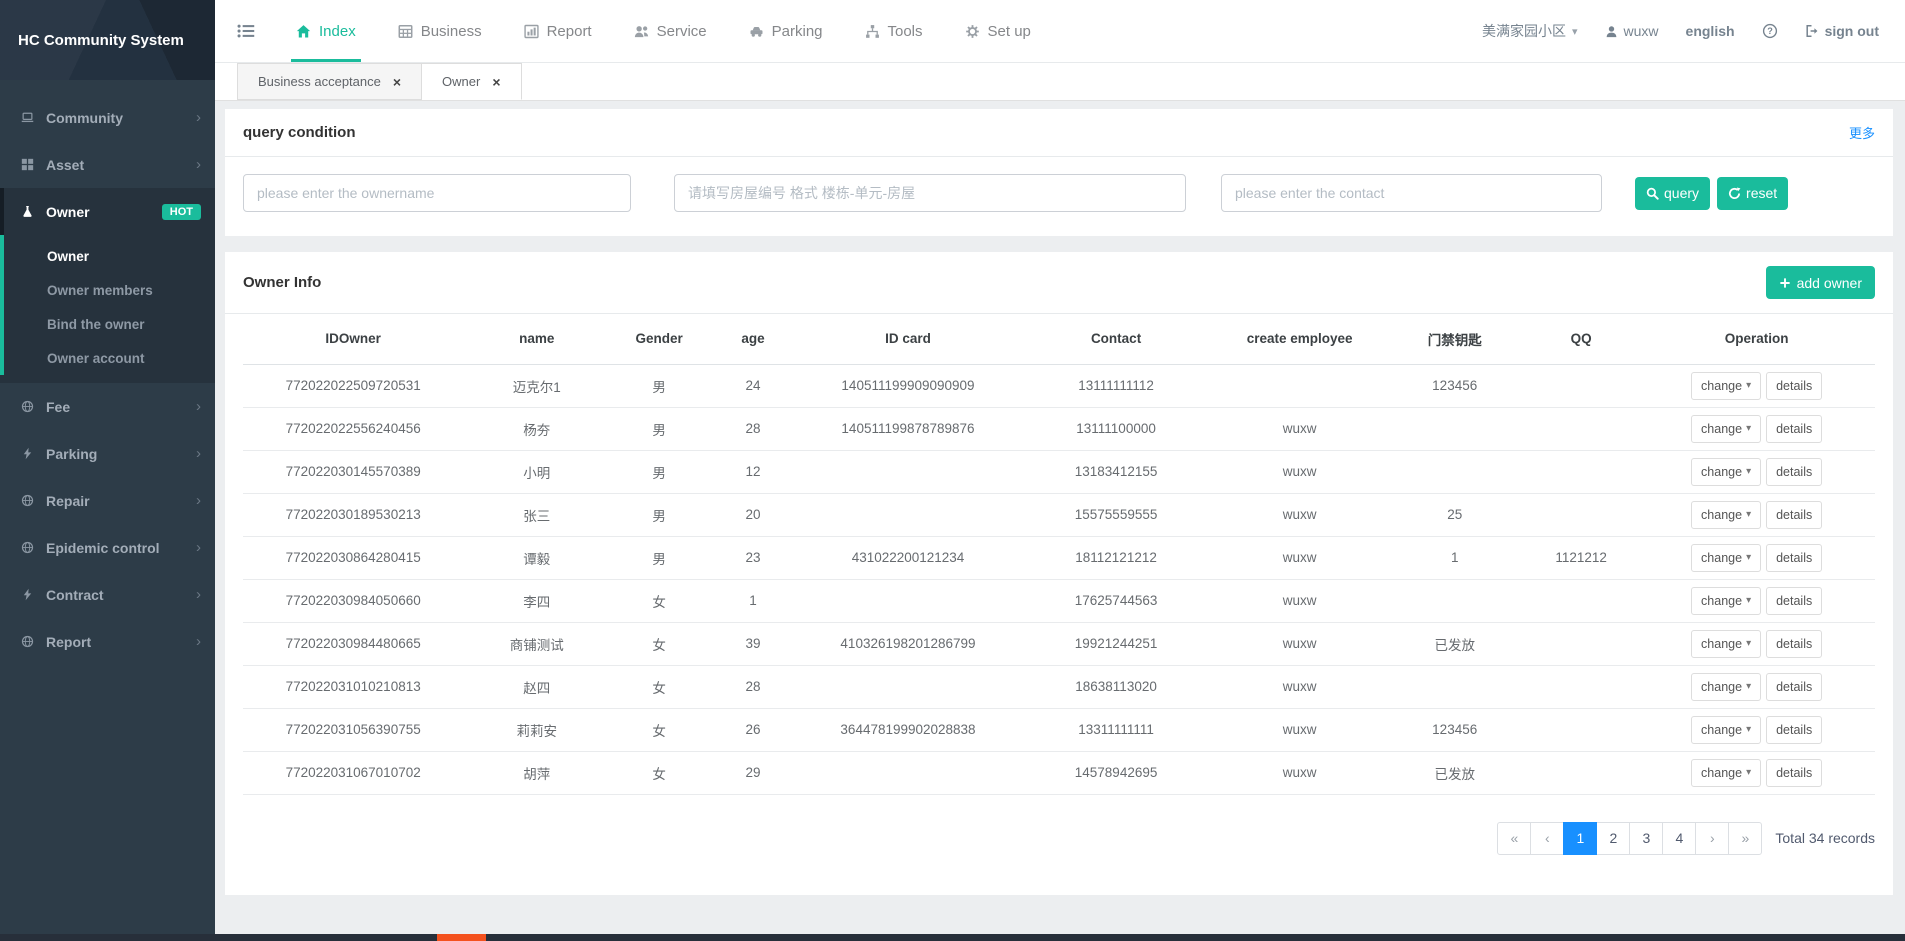  What do you see at coordinates (1722, 772) in the screenshot?
I see `change-label: change` at bounding box center [1722, 772].